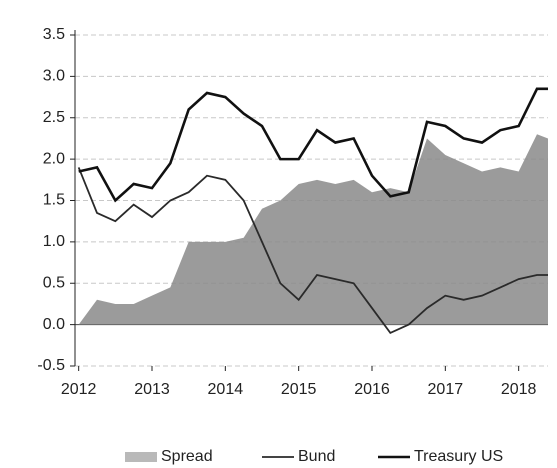 Image resolution: width=557 pixels, height=468 pixels. Describe the element at coordinates (79, 389) in the screenshot. I see `x-tick-label: 2012` at that location.